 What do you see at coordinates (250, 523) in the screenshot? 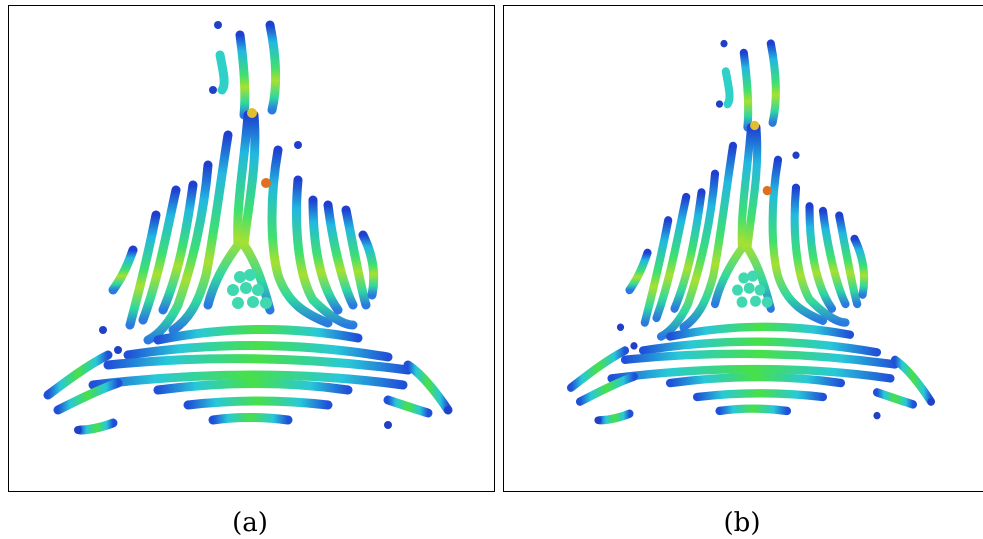
I see `panel-caption: (a)` at bounding box center [250, 523].